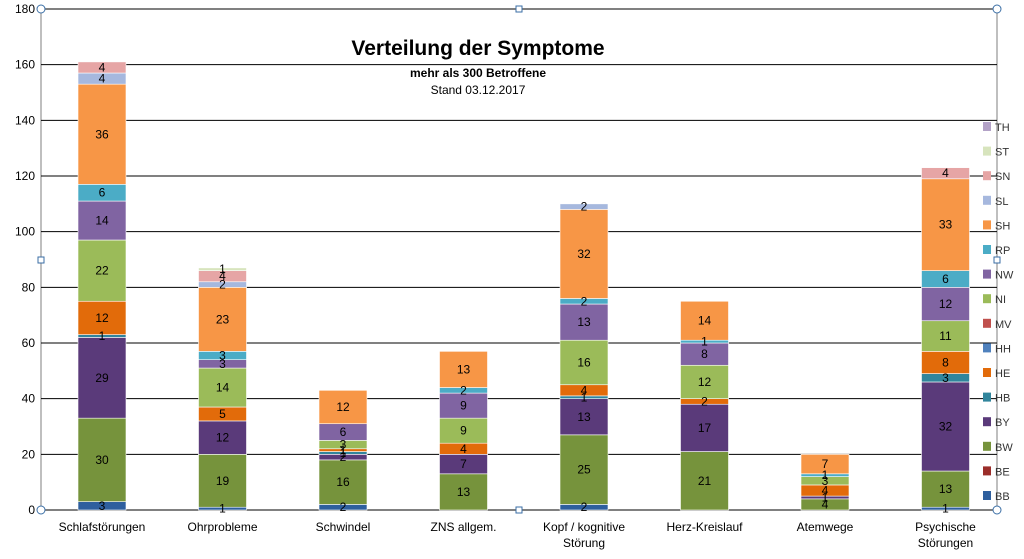  I want to click on chart-title: Verteilung der Symptome, so click(477, 48).